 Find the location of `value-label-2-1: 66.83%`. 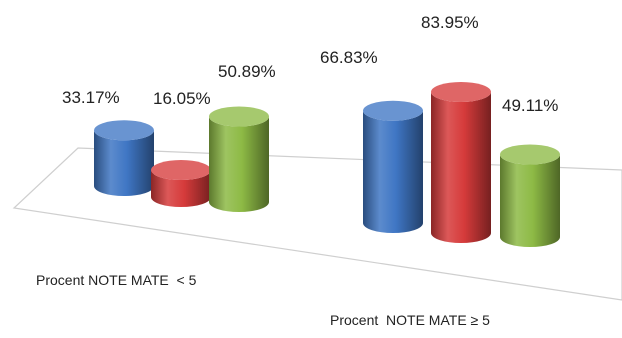

value-label-2-1: 66.83% is located at coordinates (349, 57).